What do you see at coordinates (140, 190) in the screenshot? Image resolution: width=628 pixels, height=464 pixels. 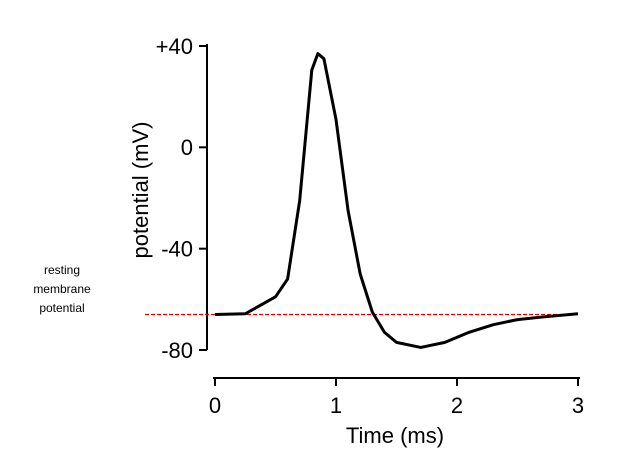 I see `y-axis-label: potential (mV)` at bounding box center [140, 190].